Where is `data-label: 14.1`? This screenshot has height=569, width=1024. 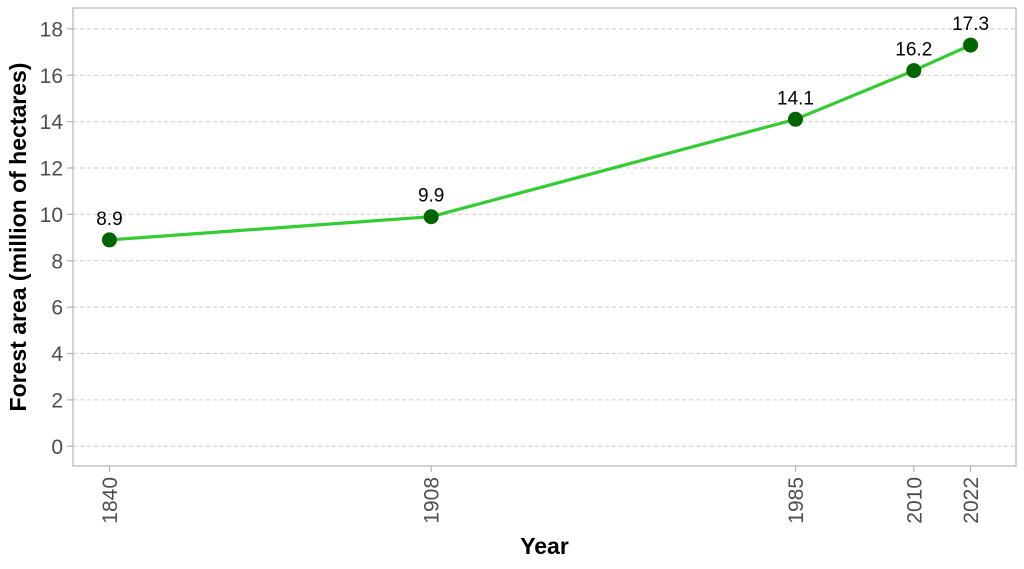
data-label: 14.1 is located at coordinates (795, 98).